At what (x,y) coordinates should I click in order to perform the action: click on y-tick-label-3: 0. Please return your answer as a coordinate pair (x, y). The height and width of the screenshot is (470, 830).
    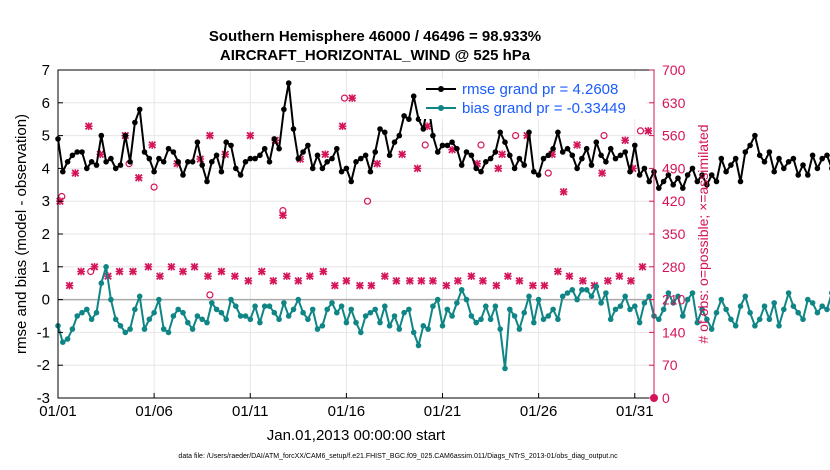
    Looking at the image, I should click on (46, 300).